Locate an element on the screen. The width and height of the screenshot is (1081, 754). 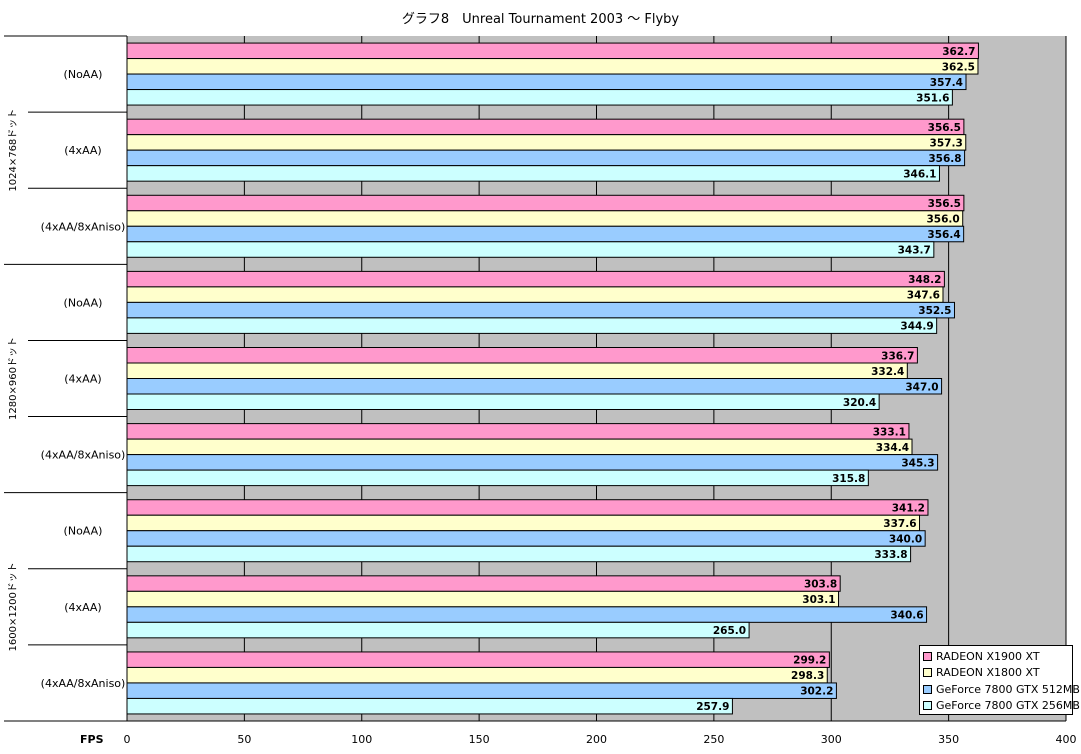
legend-item: RADEON X1900 XT is located at coordinates (996, 656).